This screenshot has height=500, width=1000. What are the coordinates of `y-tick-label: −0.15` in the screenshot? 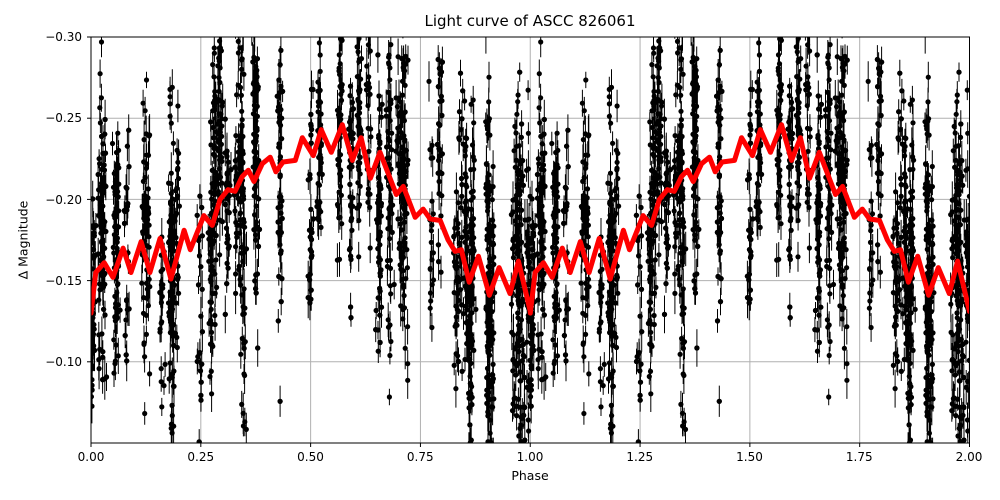 It's located at (63, 280).